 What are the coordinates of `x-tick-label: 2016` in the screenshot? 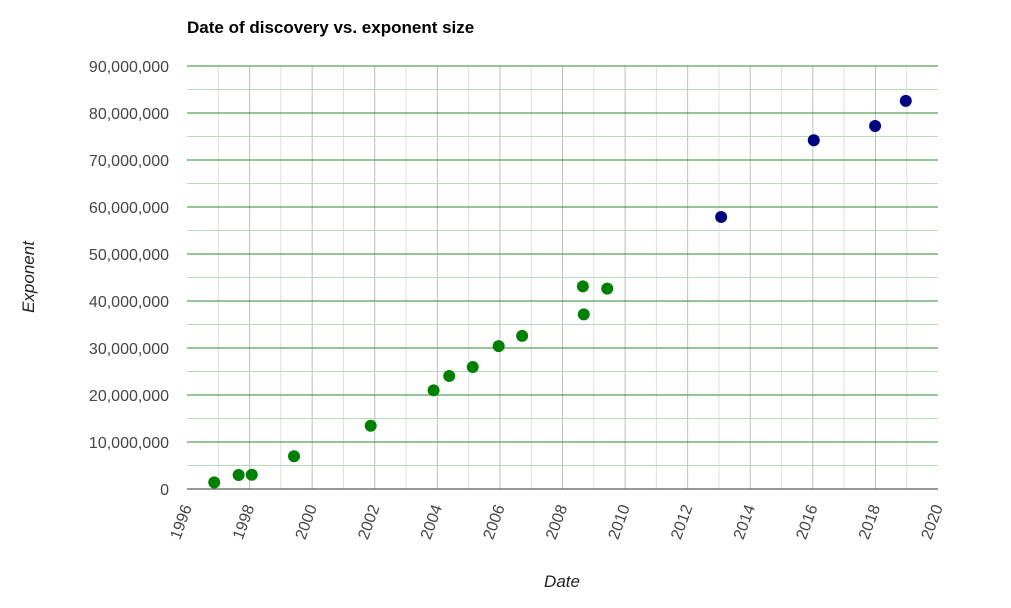 It's located at (807, 521).